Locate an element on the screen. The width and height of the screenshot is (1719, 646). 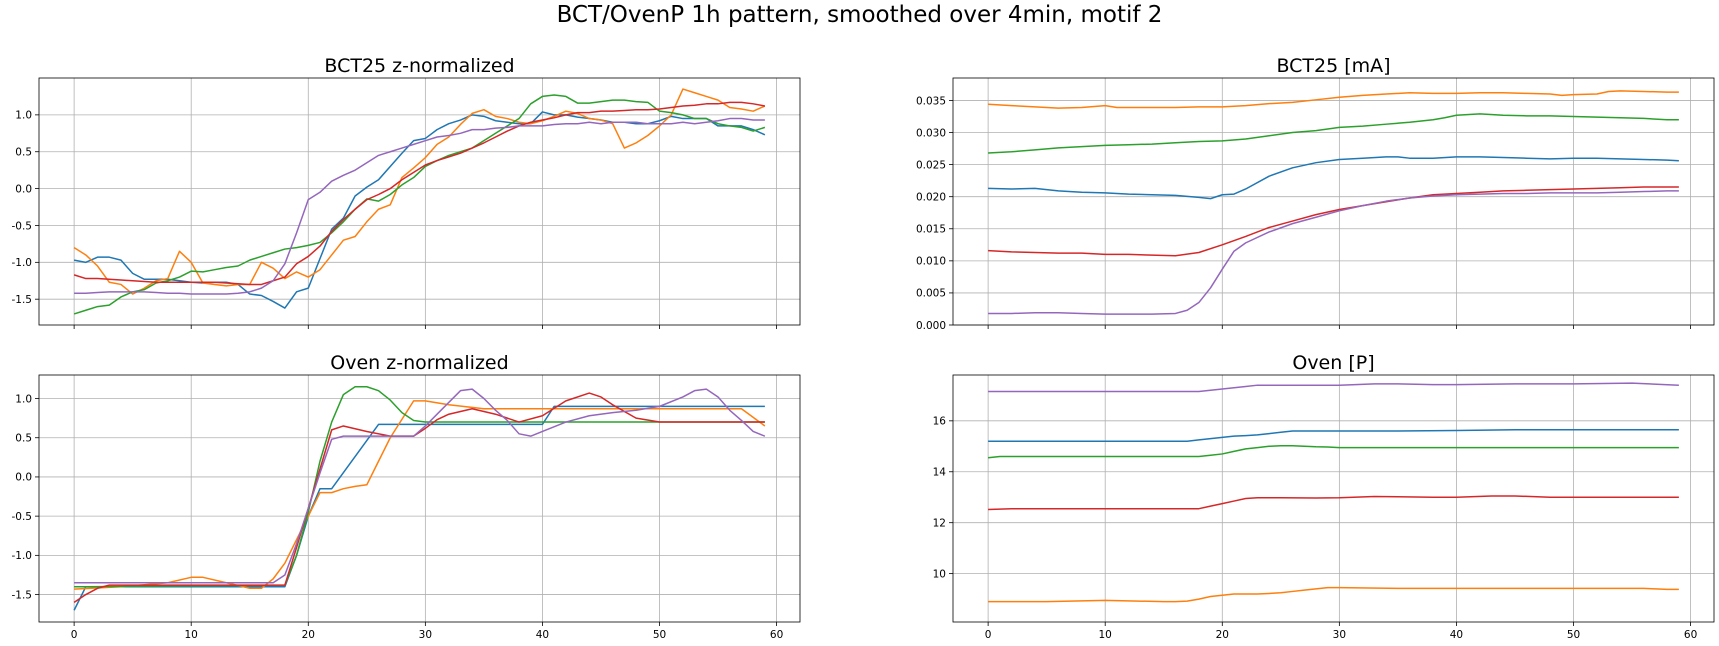
y-tick-label: 10 is located at coordinates (939, 574).